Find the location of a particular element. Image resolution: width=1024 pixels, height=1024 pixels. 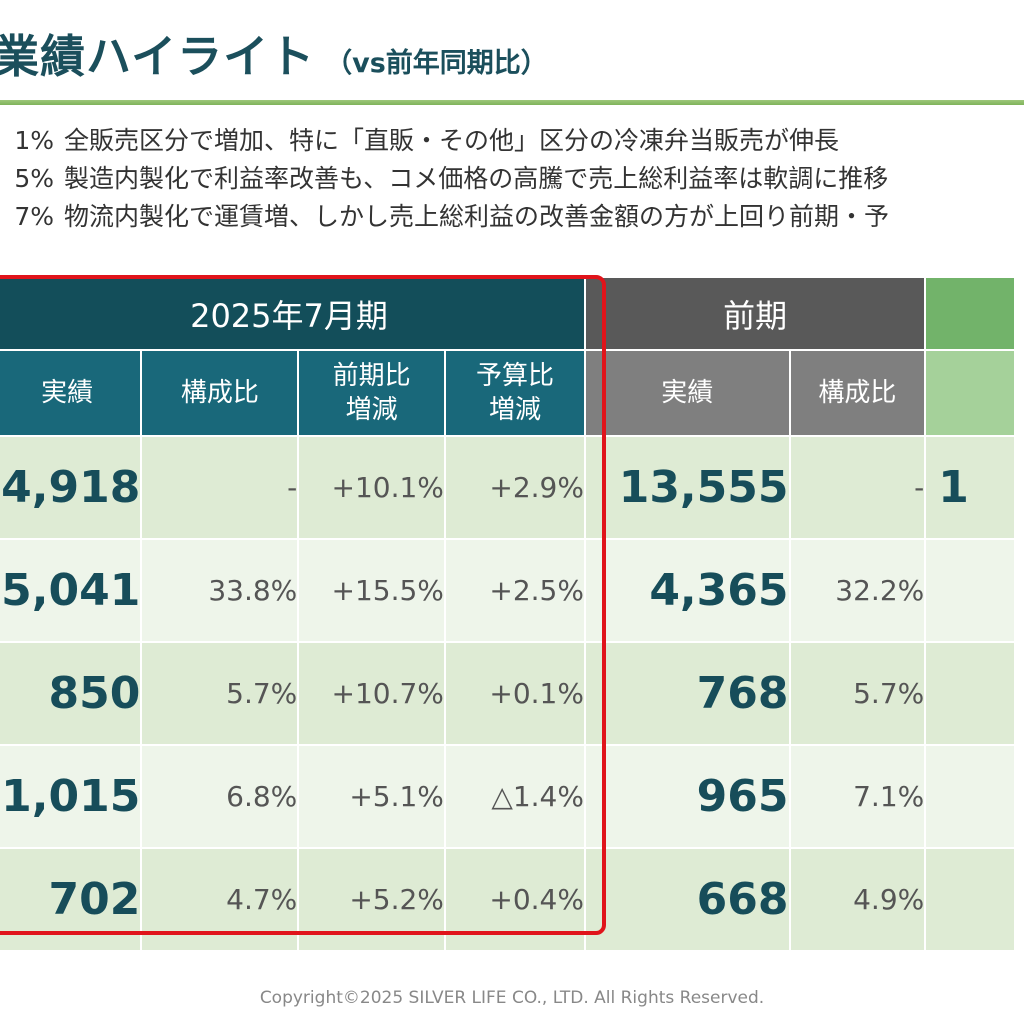

cell-actual: 1,015 is located at coordinates (71, 796).